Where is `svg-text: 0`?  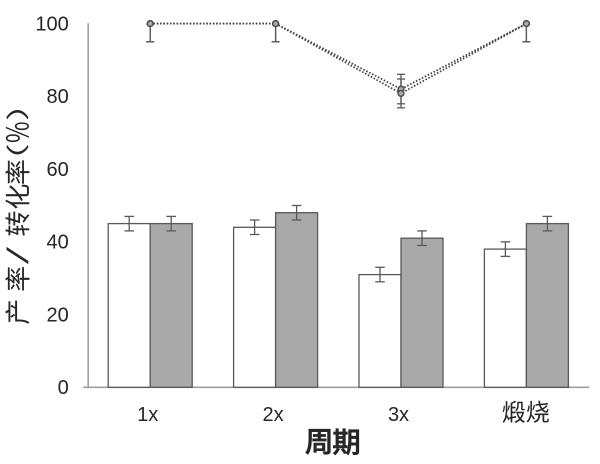
svg-text: 0 is located at coordinates (63, 388).